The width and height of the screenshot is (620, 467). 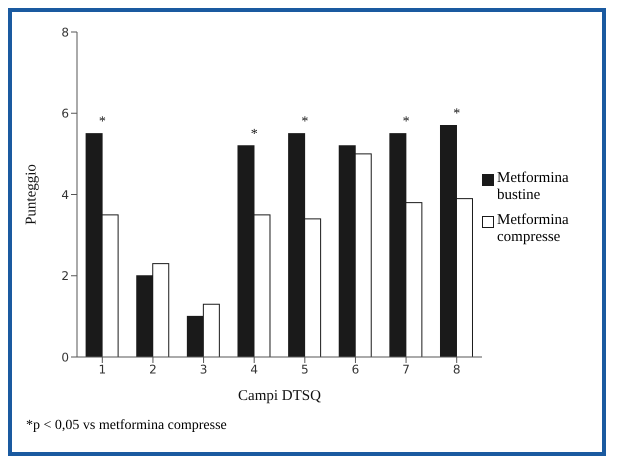 I want to click on legend-label: Metformina compresse, so click(x=533, y=229).